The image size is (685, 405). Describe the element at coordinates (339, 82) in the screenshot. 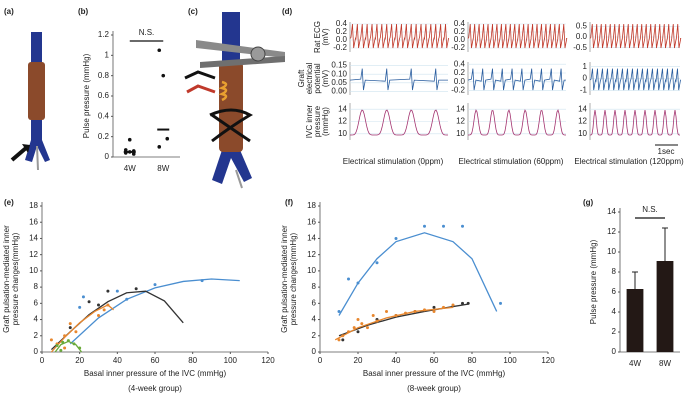

I see `y-tick-label: 0.05` at that location.